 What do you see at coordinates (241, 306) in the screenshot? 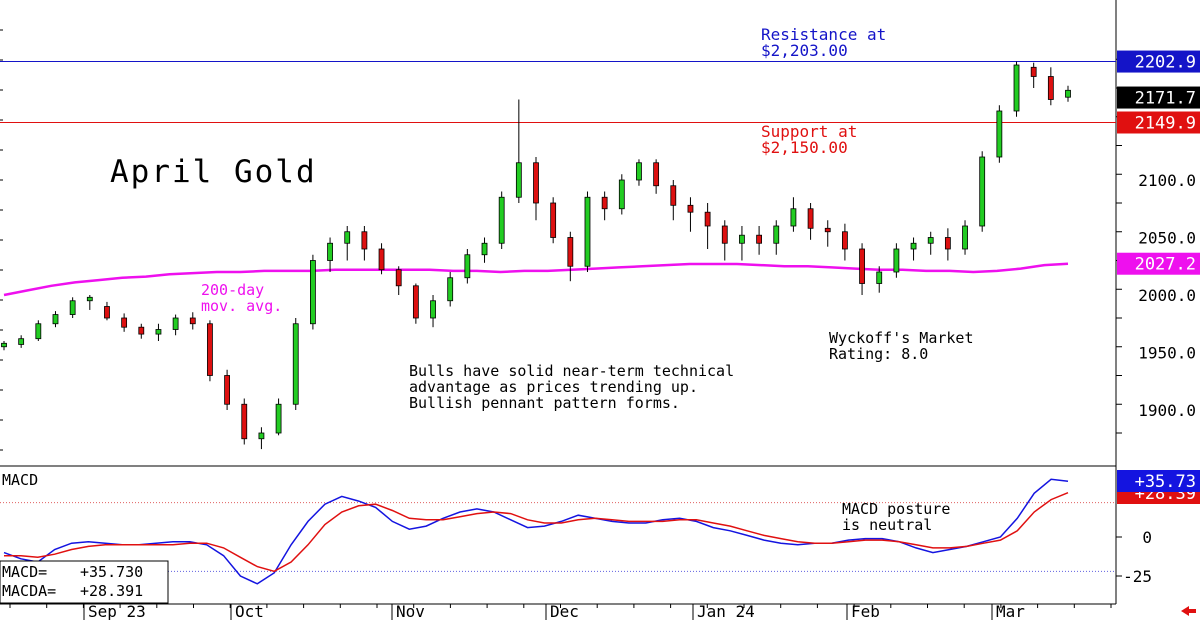
I see `moving-average-label-line2: mov. avg.` at bounding box center [241, 306].